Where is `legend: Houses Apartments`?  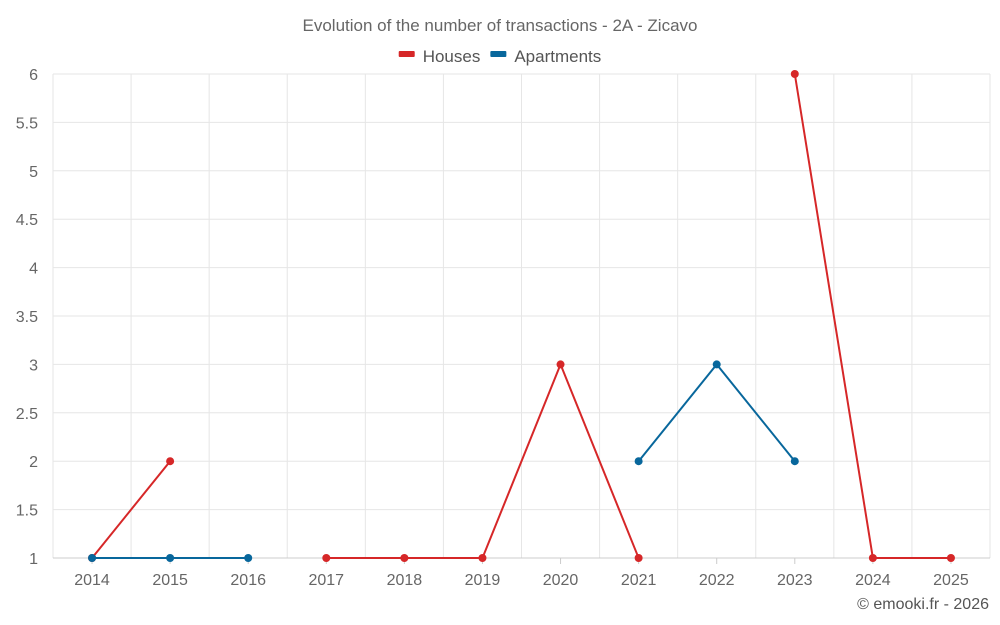
legend: Houses Apartments is located at coordinates (500, 56).